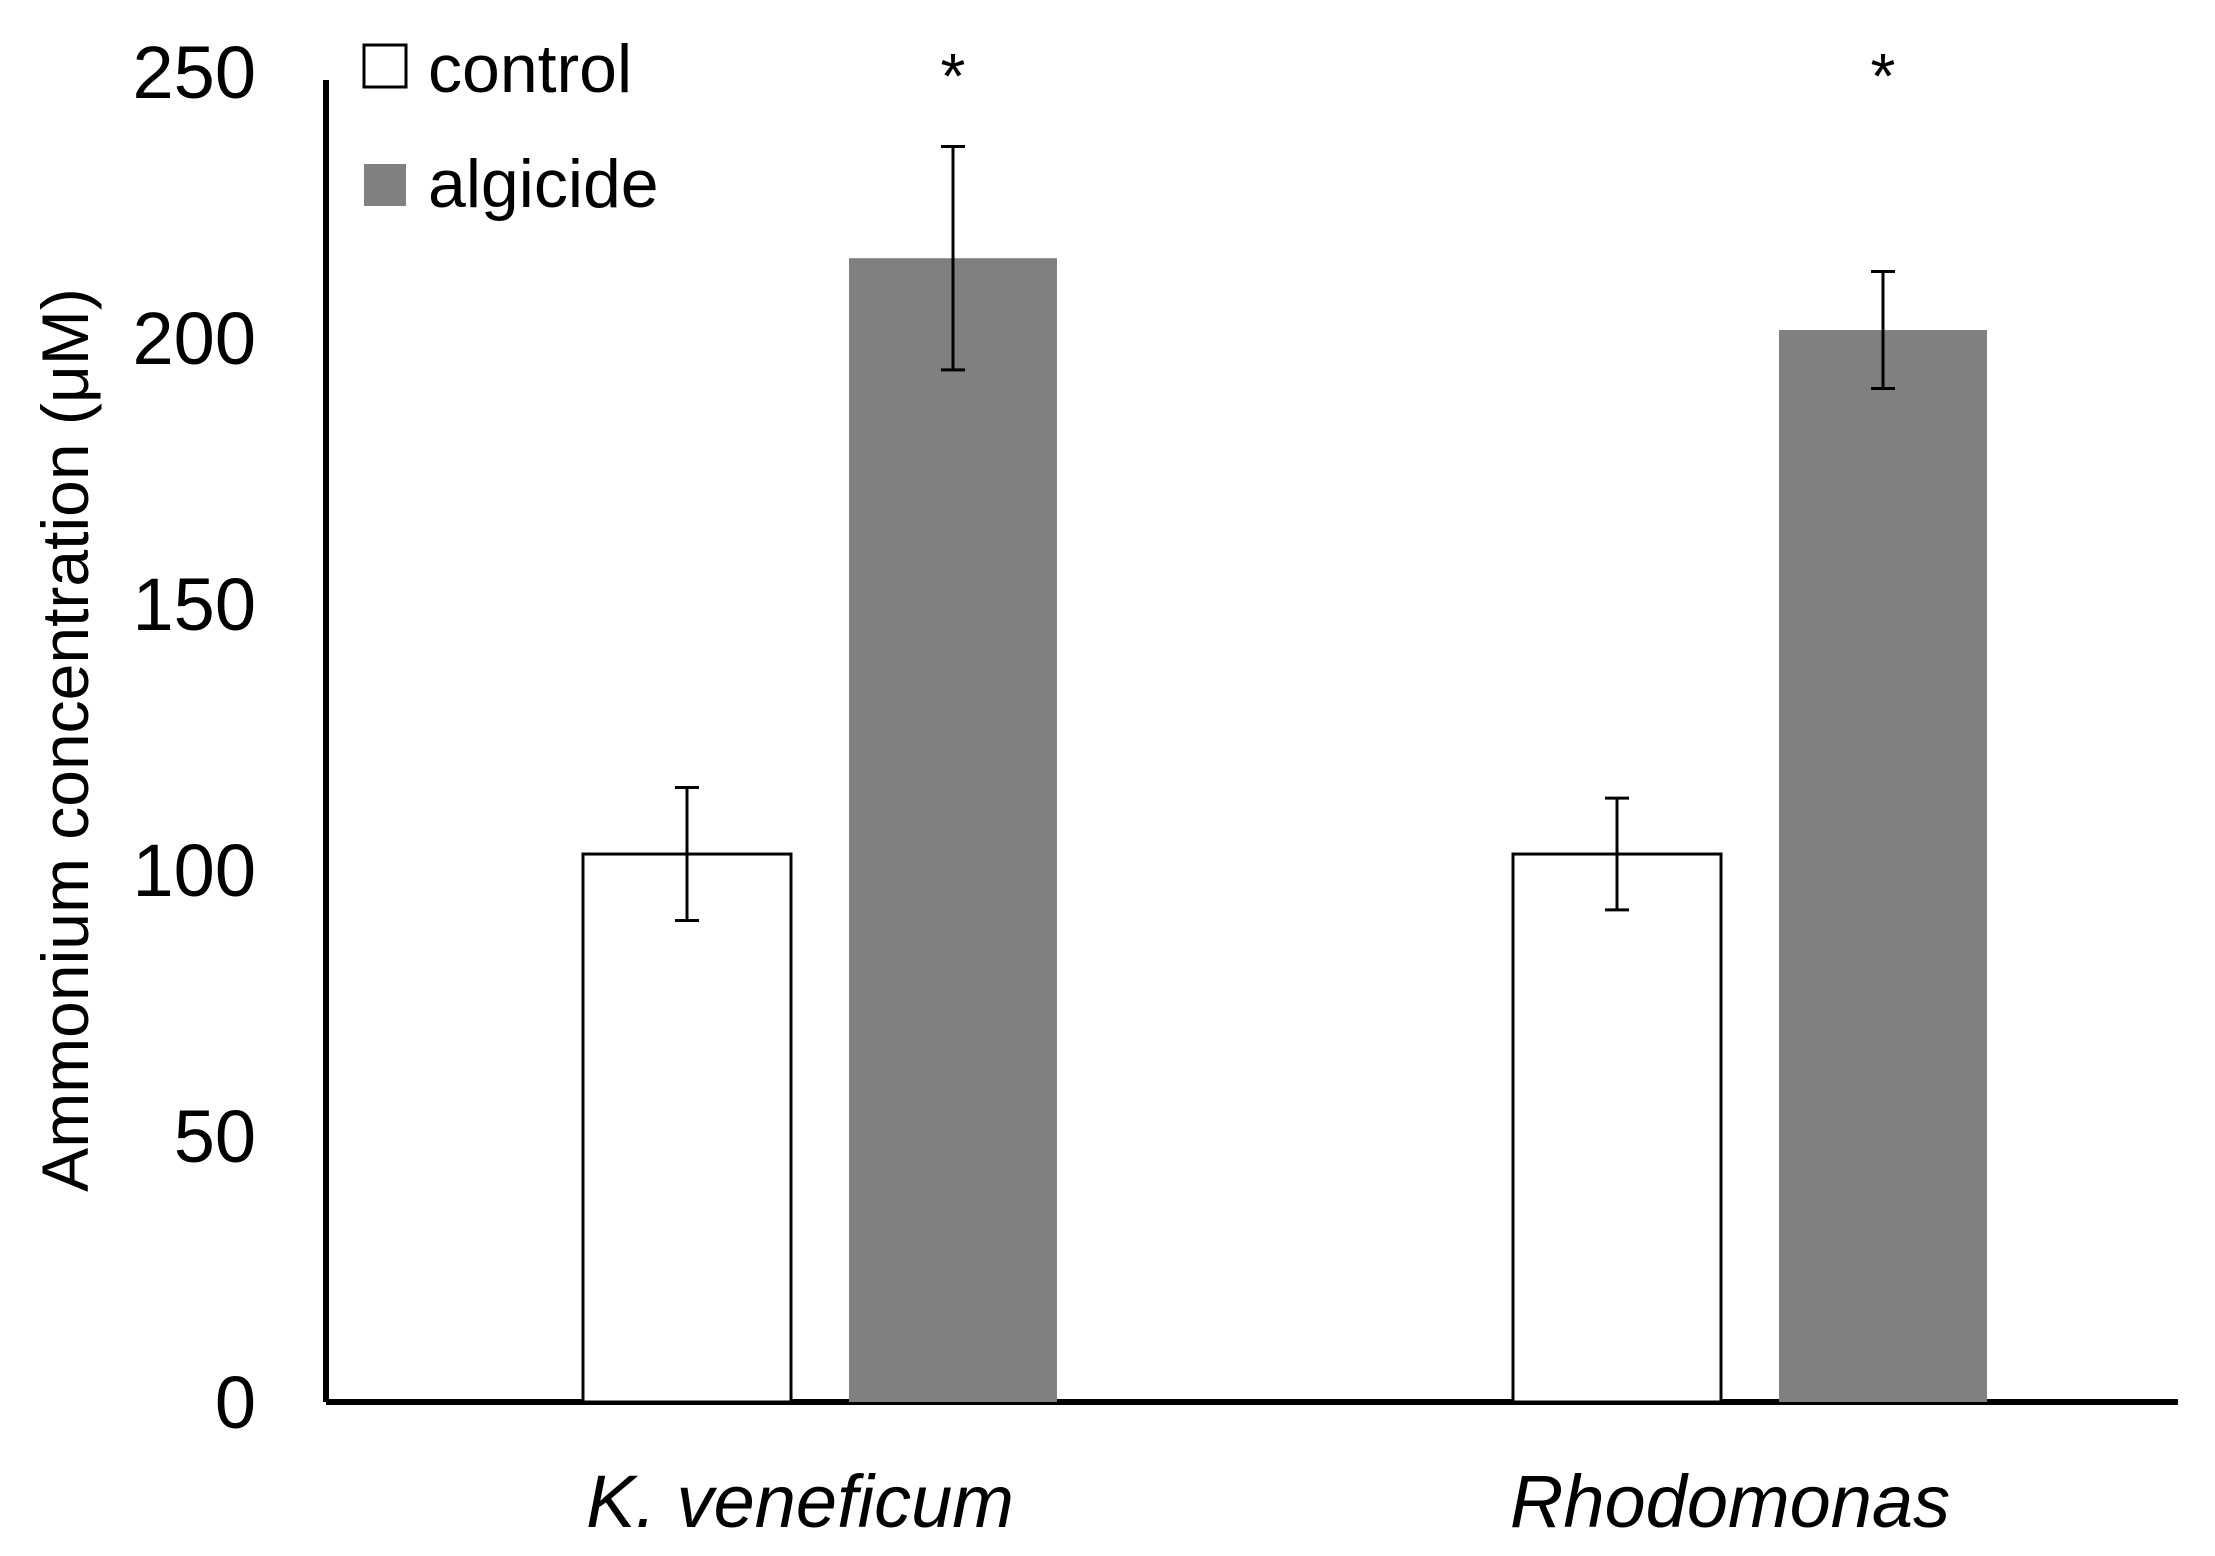 The width and height of the screenshot is (2215, 1556). I want to click on significance-markers: * *, so click(1418, 76).